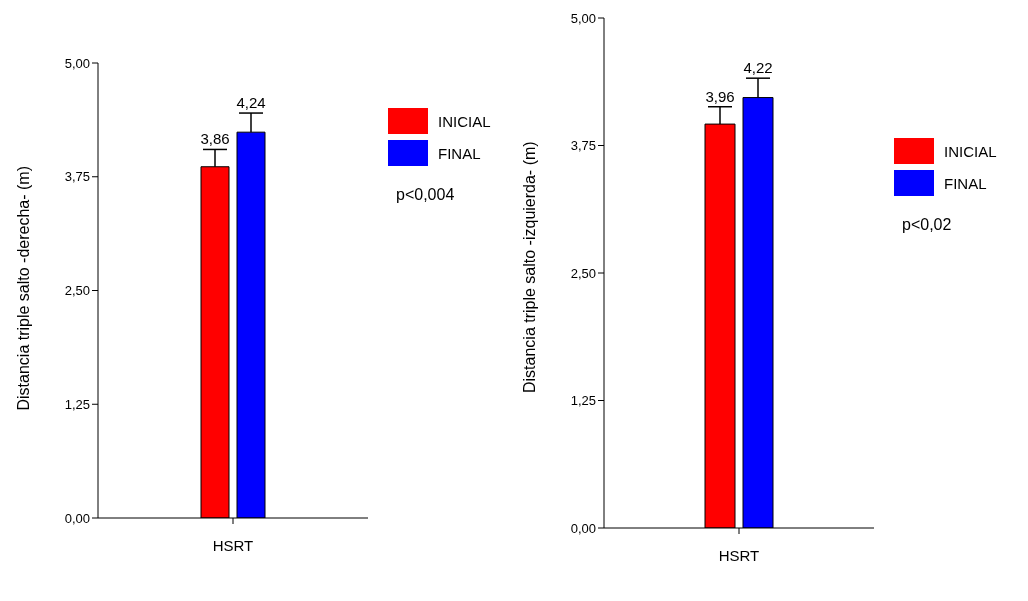 The height and width of the screenshot is (601, 1028). Describe the element at coordinates (251, 103) in the screenshot. I see `data-label: 4,24` at that location.